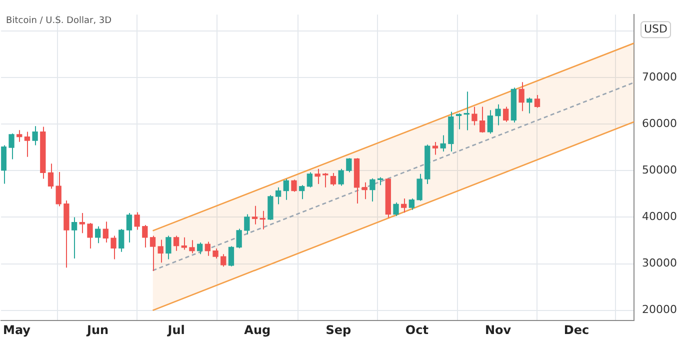  I want to click on y-tick-label: 40000, so click(660, 217).